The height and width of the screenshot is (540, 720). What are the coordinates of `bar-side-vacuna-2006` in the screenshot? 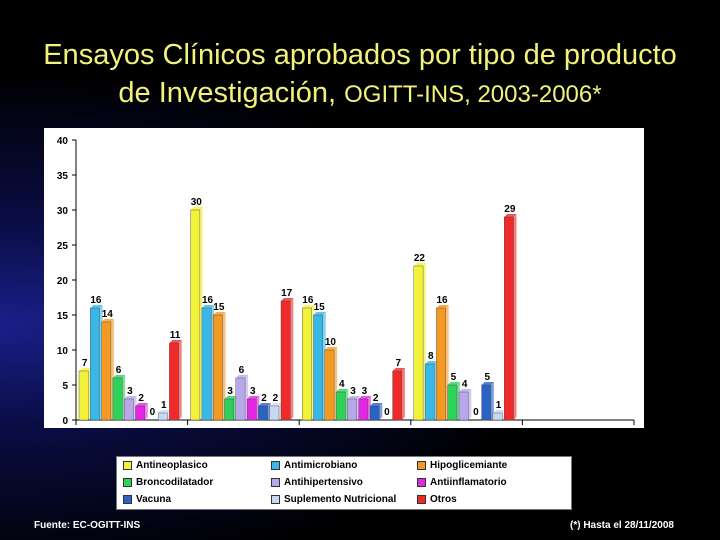 It's located at (492, 401).